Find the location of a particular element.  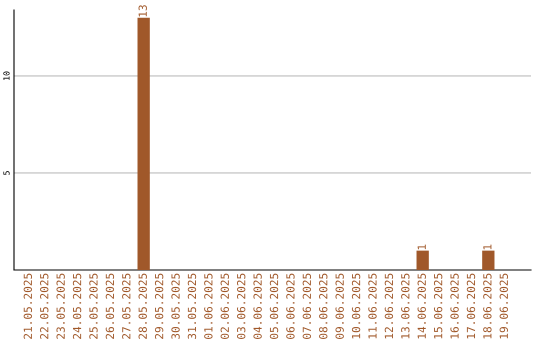

data-label: 13 is located at coordinates (142, 10).